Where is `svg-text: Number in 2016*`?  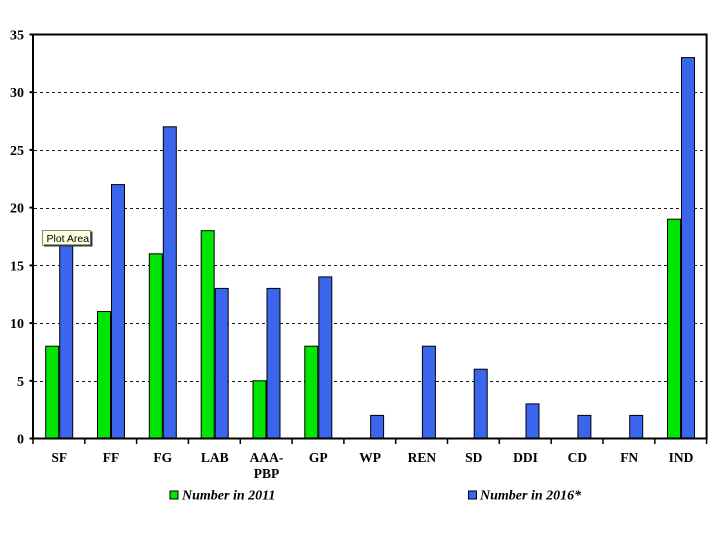 svg-text: Number in 2016* is located at coordinates (530, 496).